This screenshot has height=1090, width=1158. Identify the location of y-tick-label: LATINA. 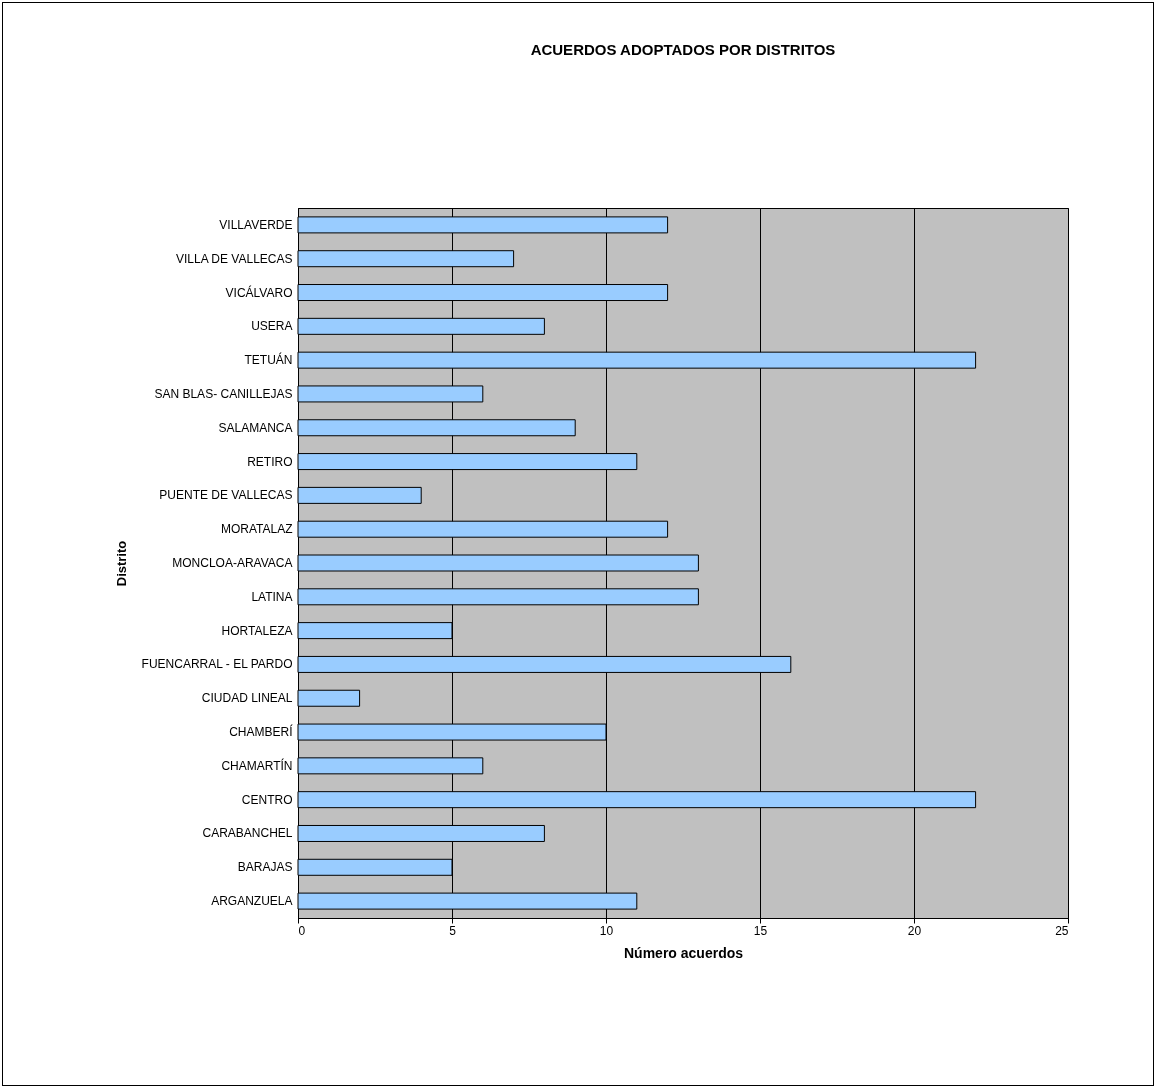
(272, 596).